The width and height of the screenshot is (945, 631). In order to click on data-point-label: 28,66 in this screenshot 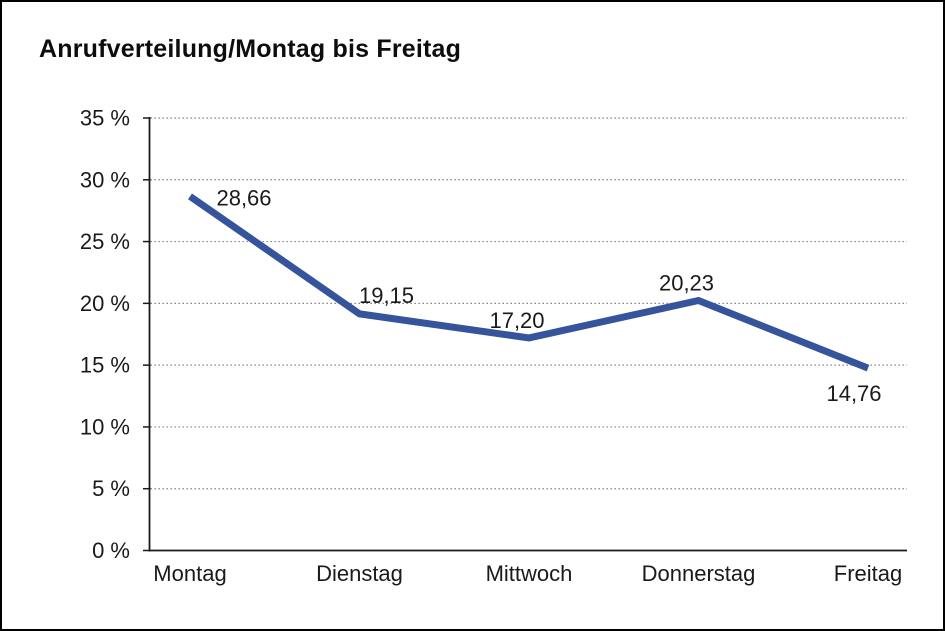, I will do `click(243, 197)`.